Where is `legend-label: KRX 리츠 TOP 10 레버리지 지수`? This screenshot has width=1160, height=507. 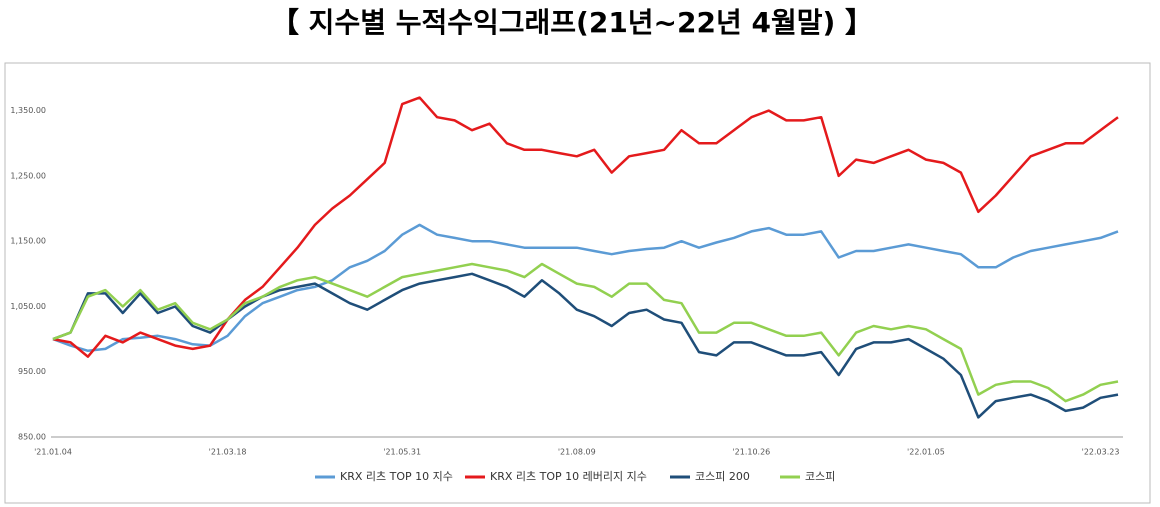 legend-label: KRX 리츠 TOP 10 레버리지 지수 is located at coordinates (568, 476).